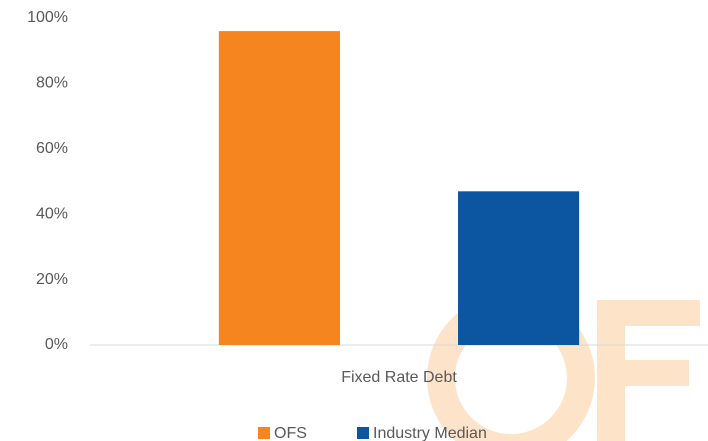  Describe the element at coordinates (52, 279) in the screenshot. I see `y-tick-label: 20%` at that location.